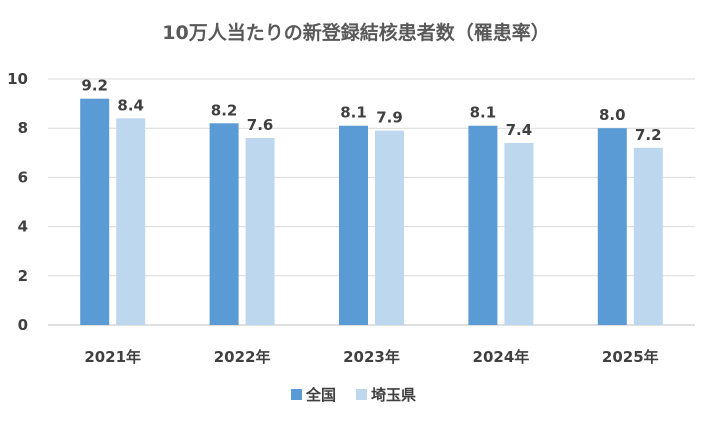  Describe the element at coordinates (130, 105) in the screenshot. I see `data-label: 8.4` at that location.